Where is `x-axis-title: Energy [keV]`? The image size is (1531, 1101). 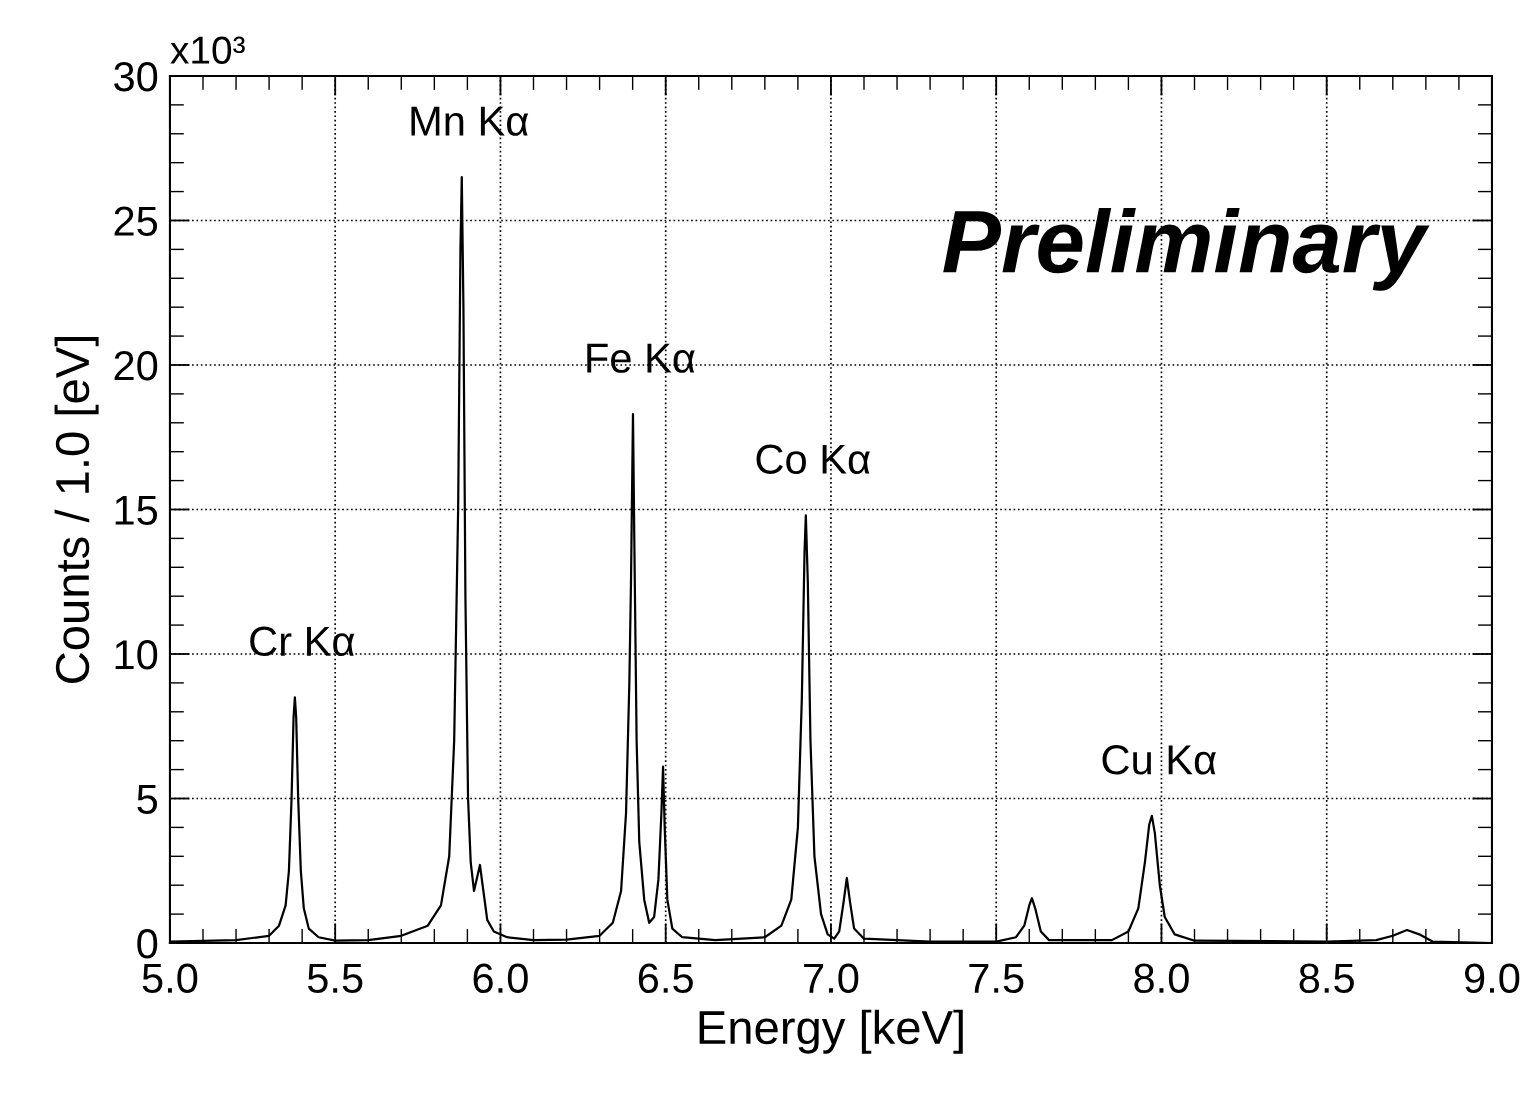
x-axis-title: Energy [keV] is located at coordinates (831, 1031).